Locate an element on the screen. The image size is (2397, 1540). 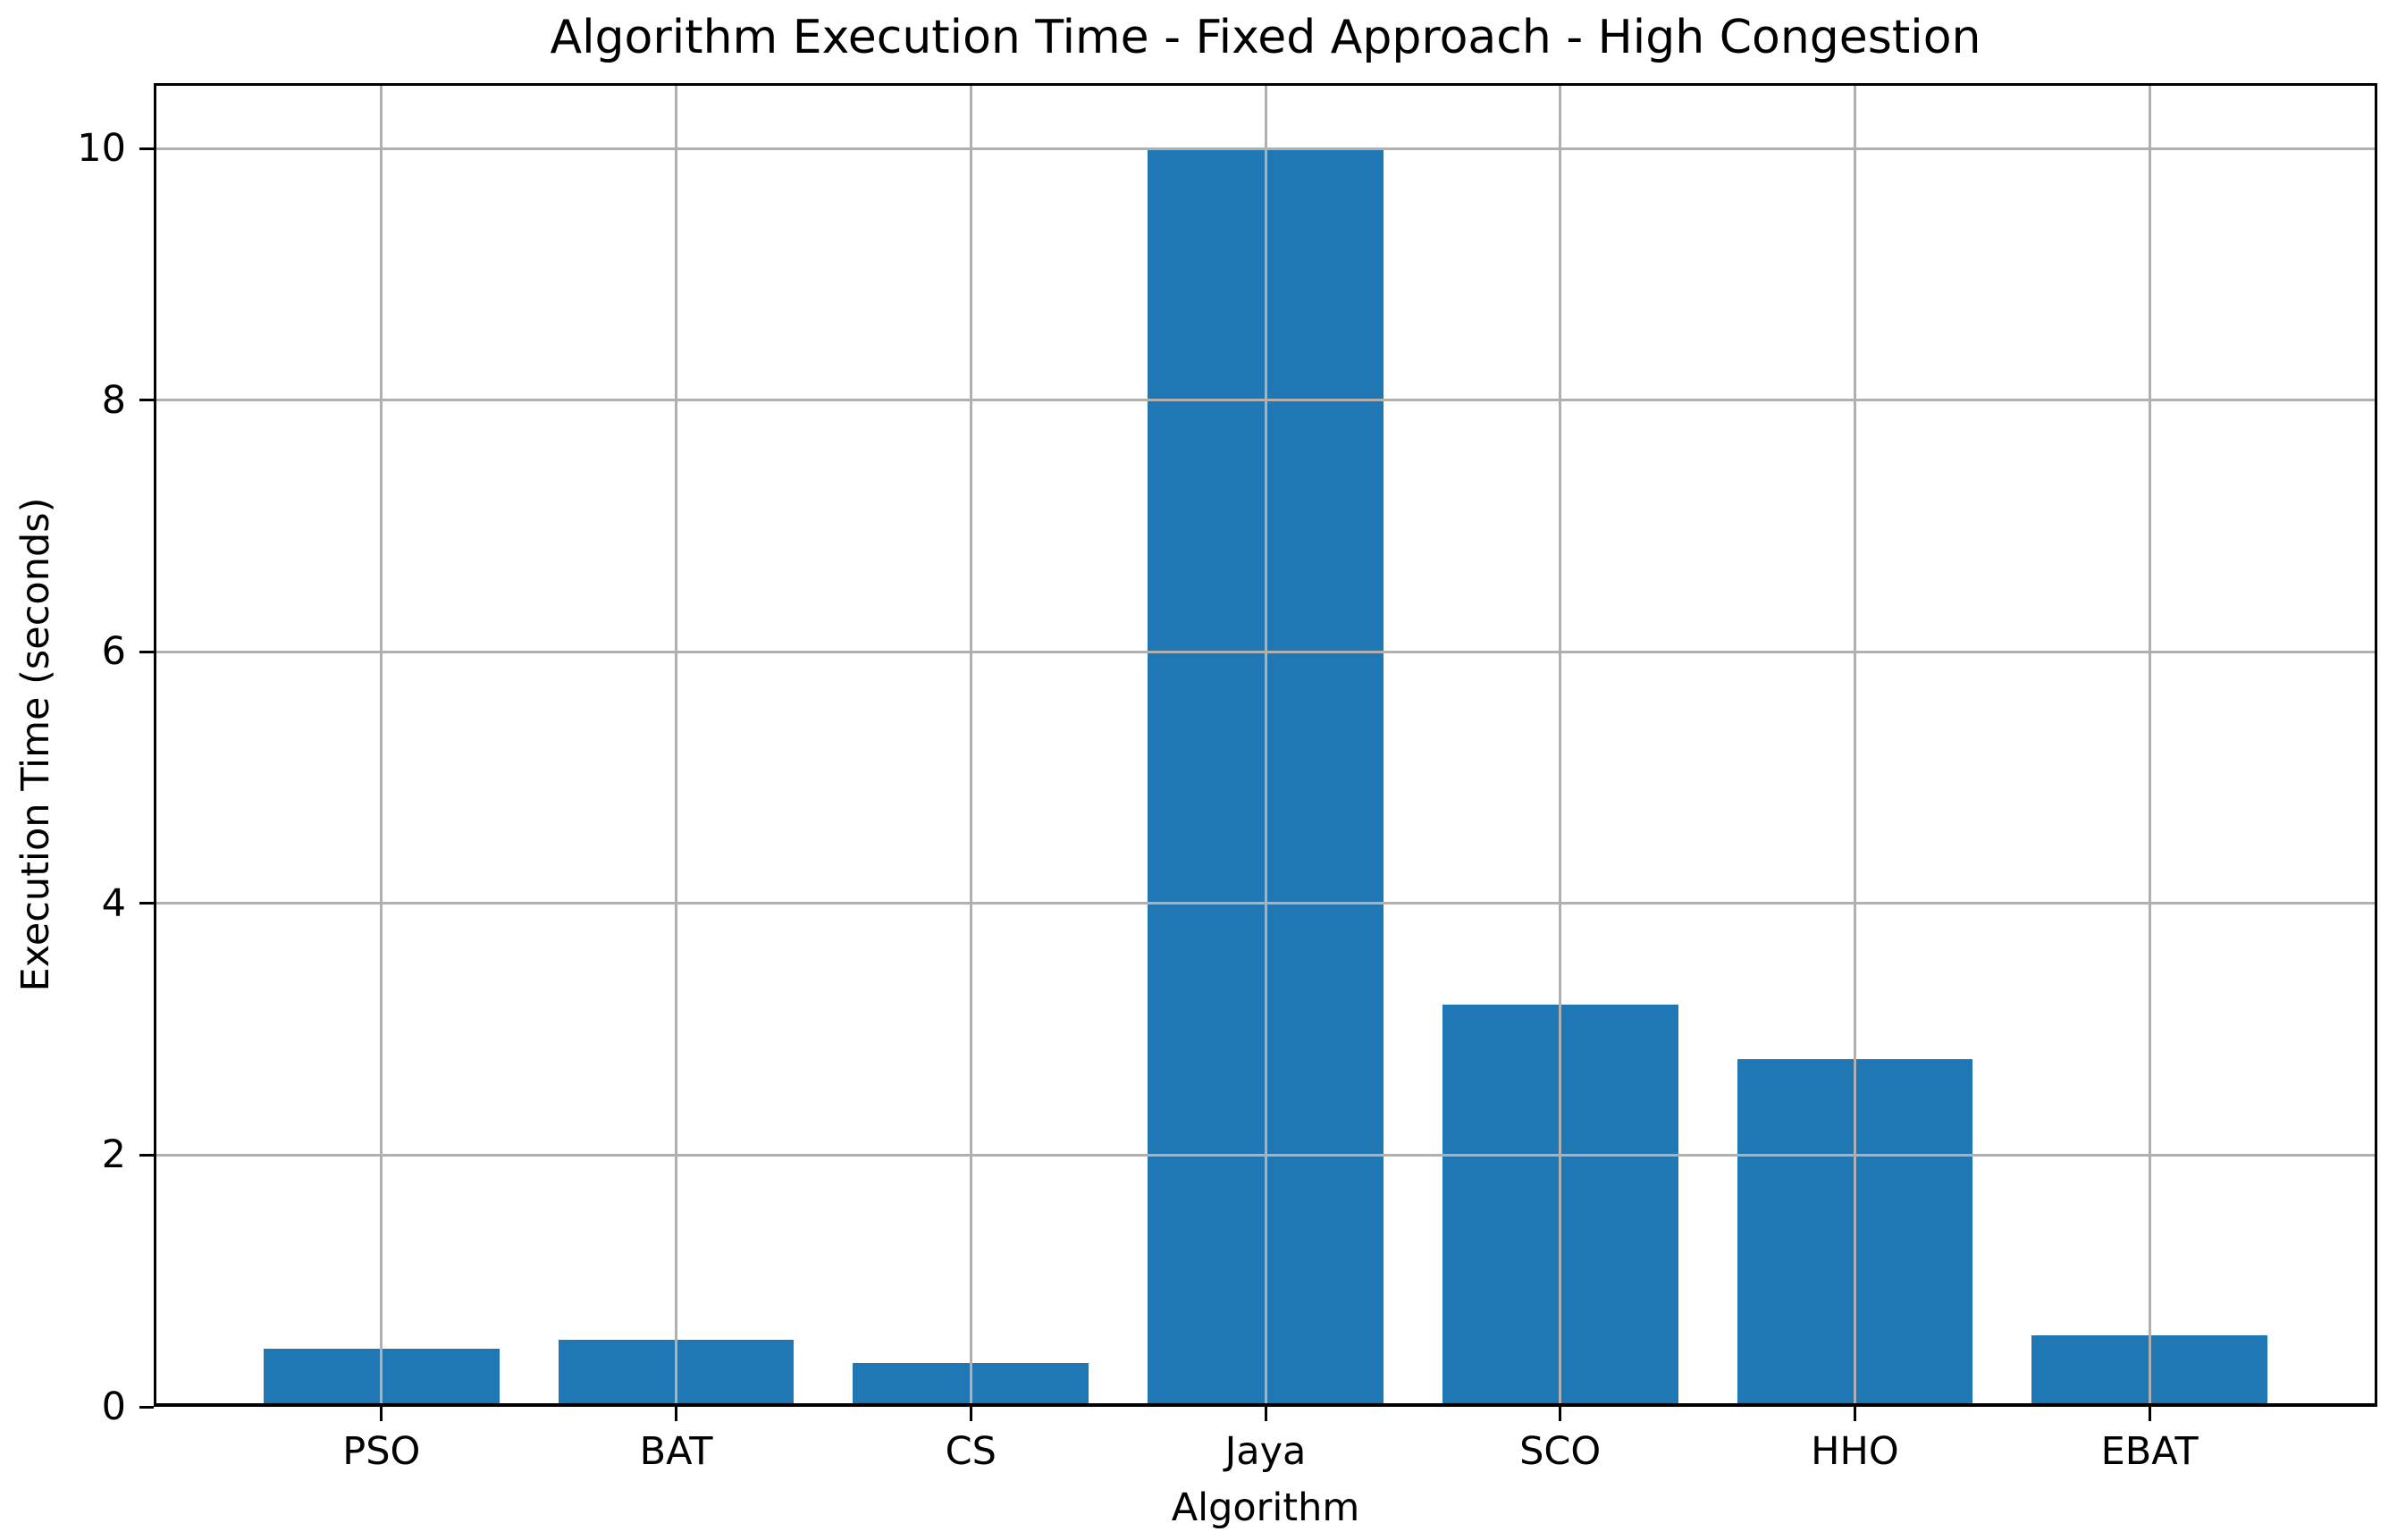
x-tick-label: EBAT is located at coordinates (2149, 1451).